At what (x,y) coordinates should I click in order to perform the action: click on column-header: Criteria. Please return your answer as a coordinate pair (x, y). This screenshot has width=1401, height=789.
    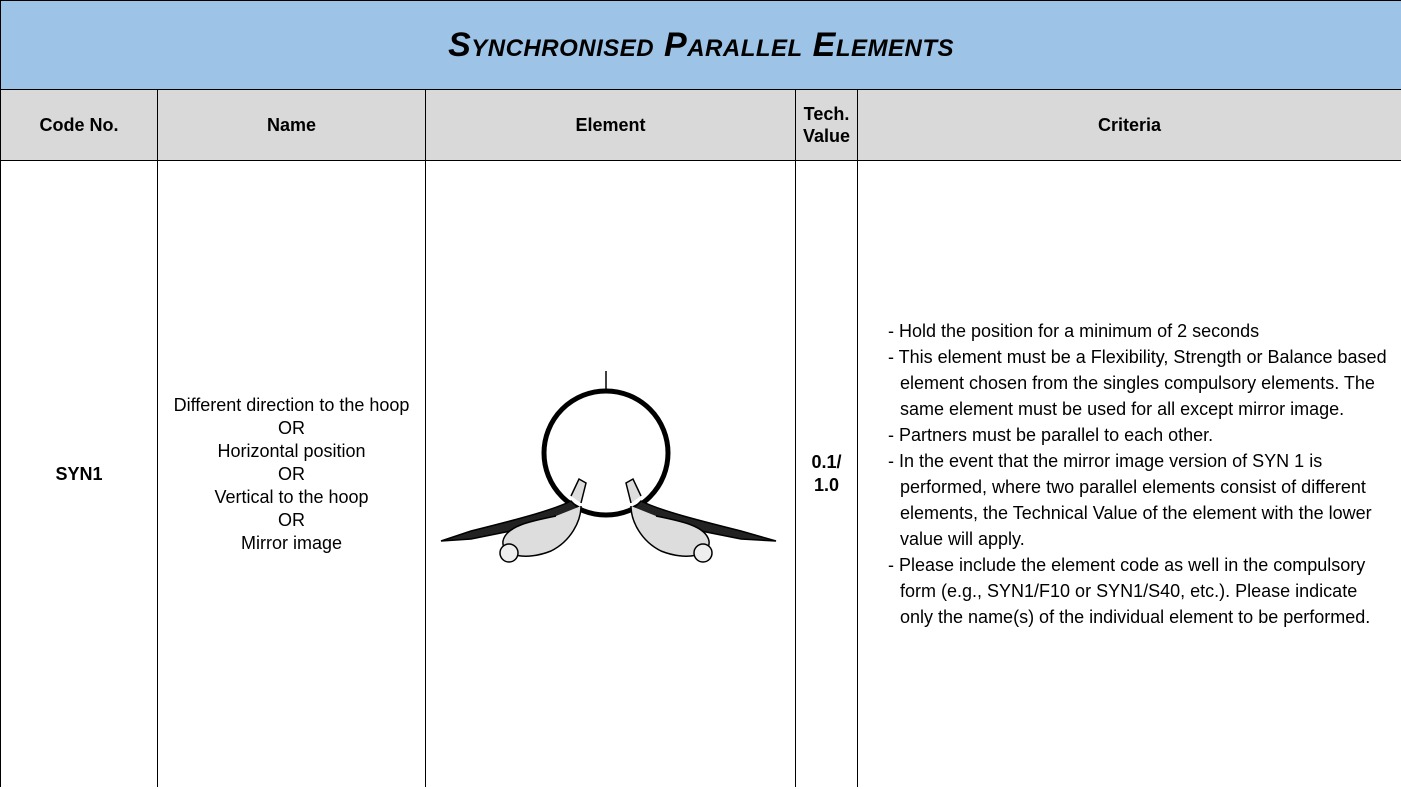
    Looking at the image, I should click on (1128, 125).